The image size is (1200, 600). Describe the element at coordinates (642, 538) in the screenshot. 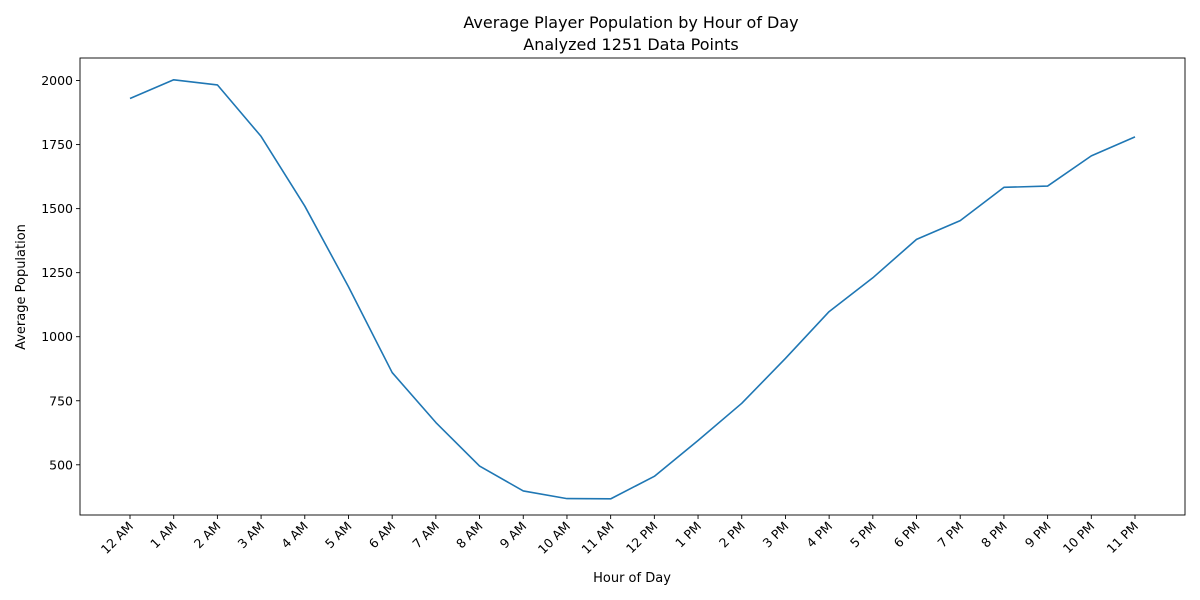

I see `x-tick-label: 12 PM` at that location.